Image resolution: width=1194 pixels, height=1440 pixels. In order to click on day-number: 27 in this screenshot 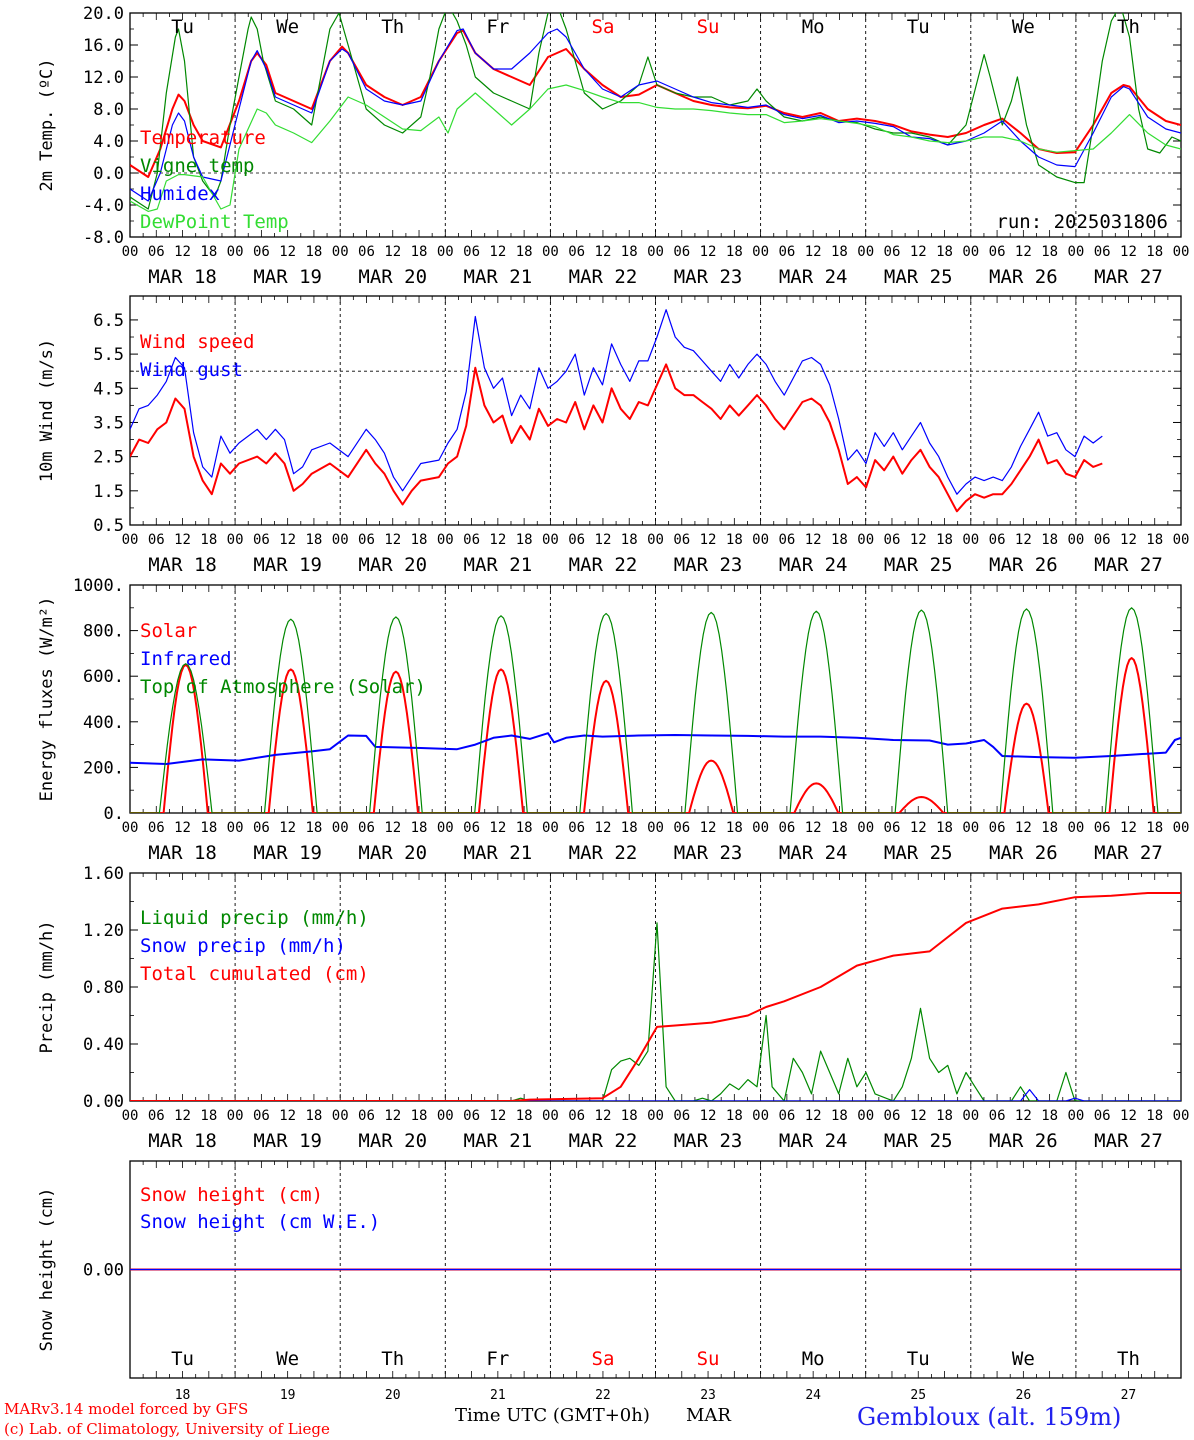, I will do `click(1129, 1395)`.